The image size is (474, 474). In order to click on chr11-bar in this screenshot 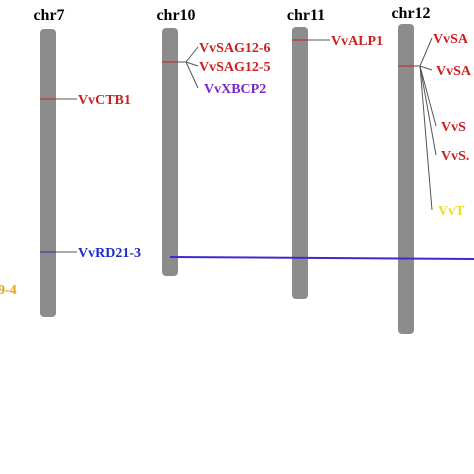, I will do `click(300, 163)`.